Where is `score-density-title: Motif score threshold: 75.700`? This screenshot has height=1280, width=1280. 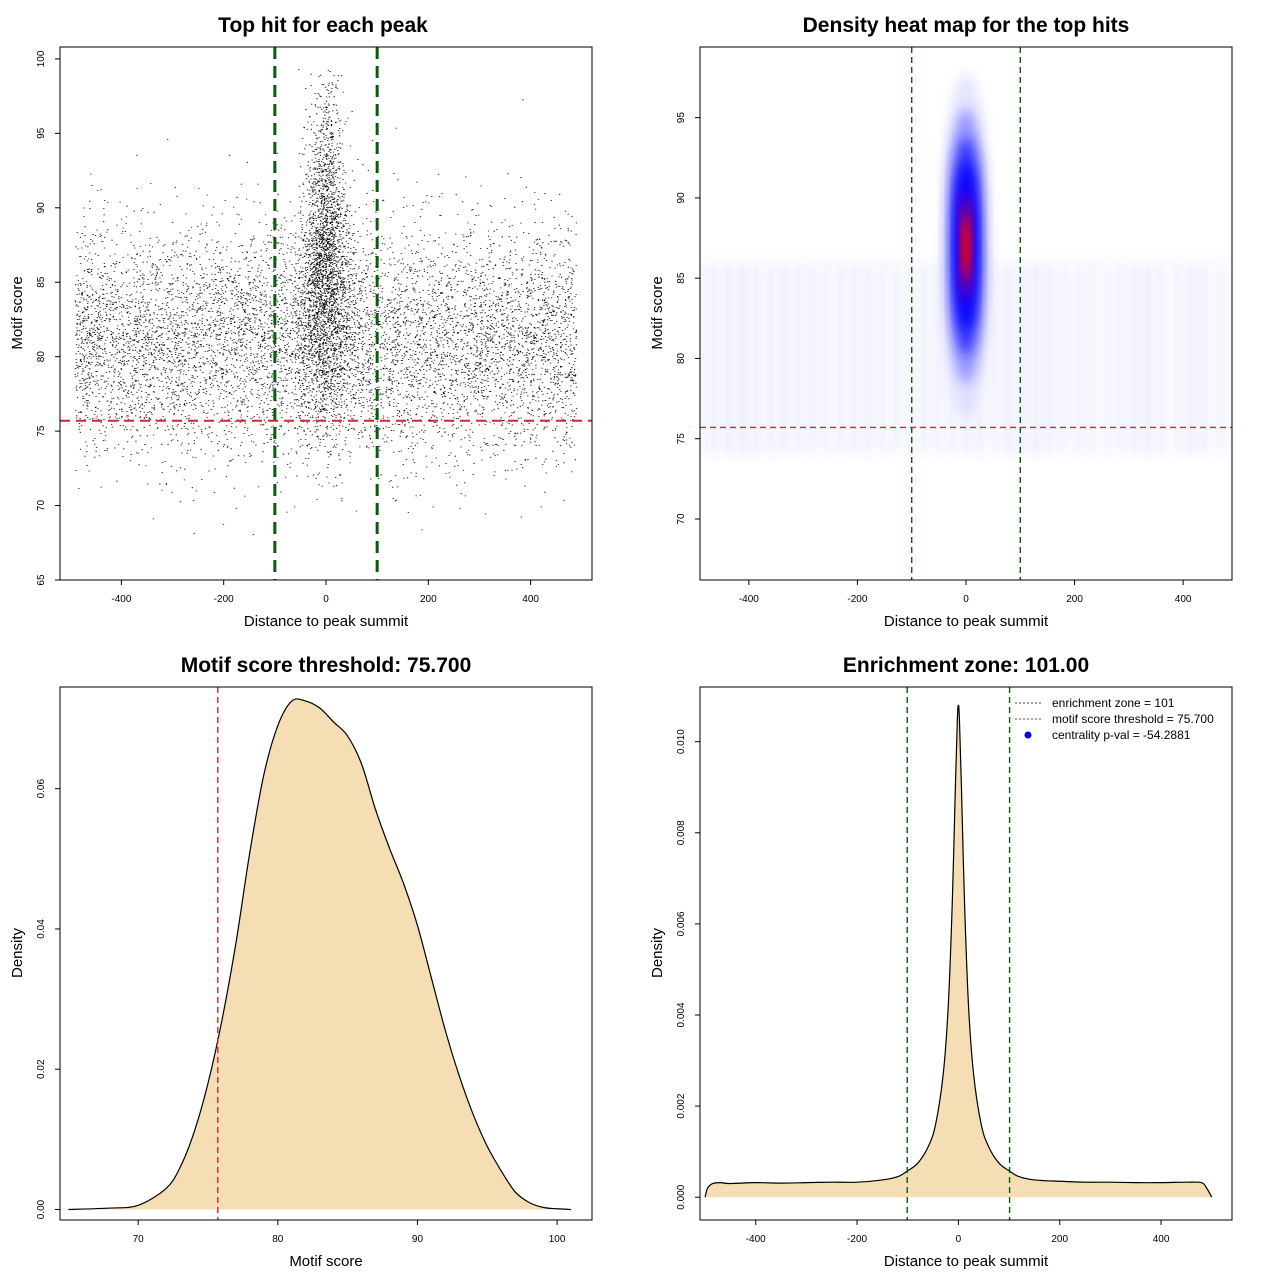 score-density-title: Motif score threshold: 75.700 is located at coordinates (326, 665).